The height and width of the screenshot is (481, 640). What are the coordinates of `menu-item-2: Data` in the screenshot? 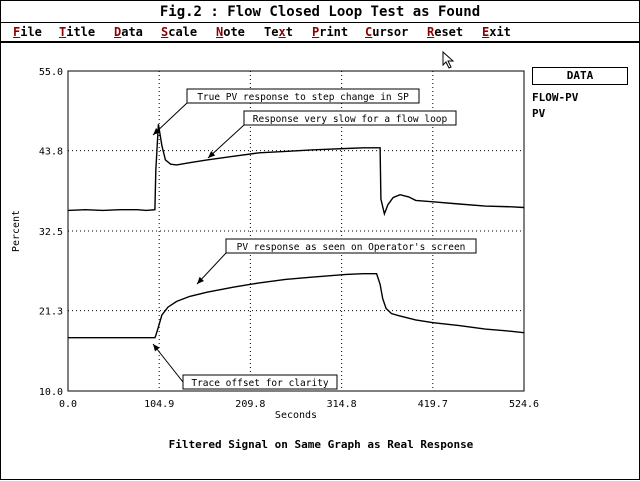 It's located at (128, 32).